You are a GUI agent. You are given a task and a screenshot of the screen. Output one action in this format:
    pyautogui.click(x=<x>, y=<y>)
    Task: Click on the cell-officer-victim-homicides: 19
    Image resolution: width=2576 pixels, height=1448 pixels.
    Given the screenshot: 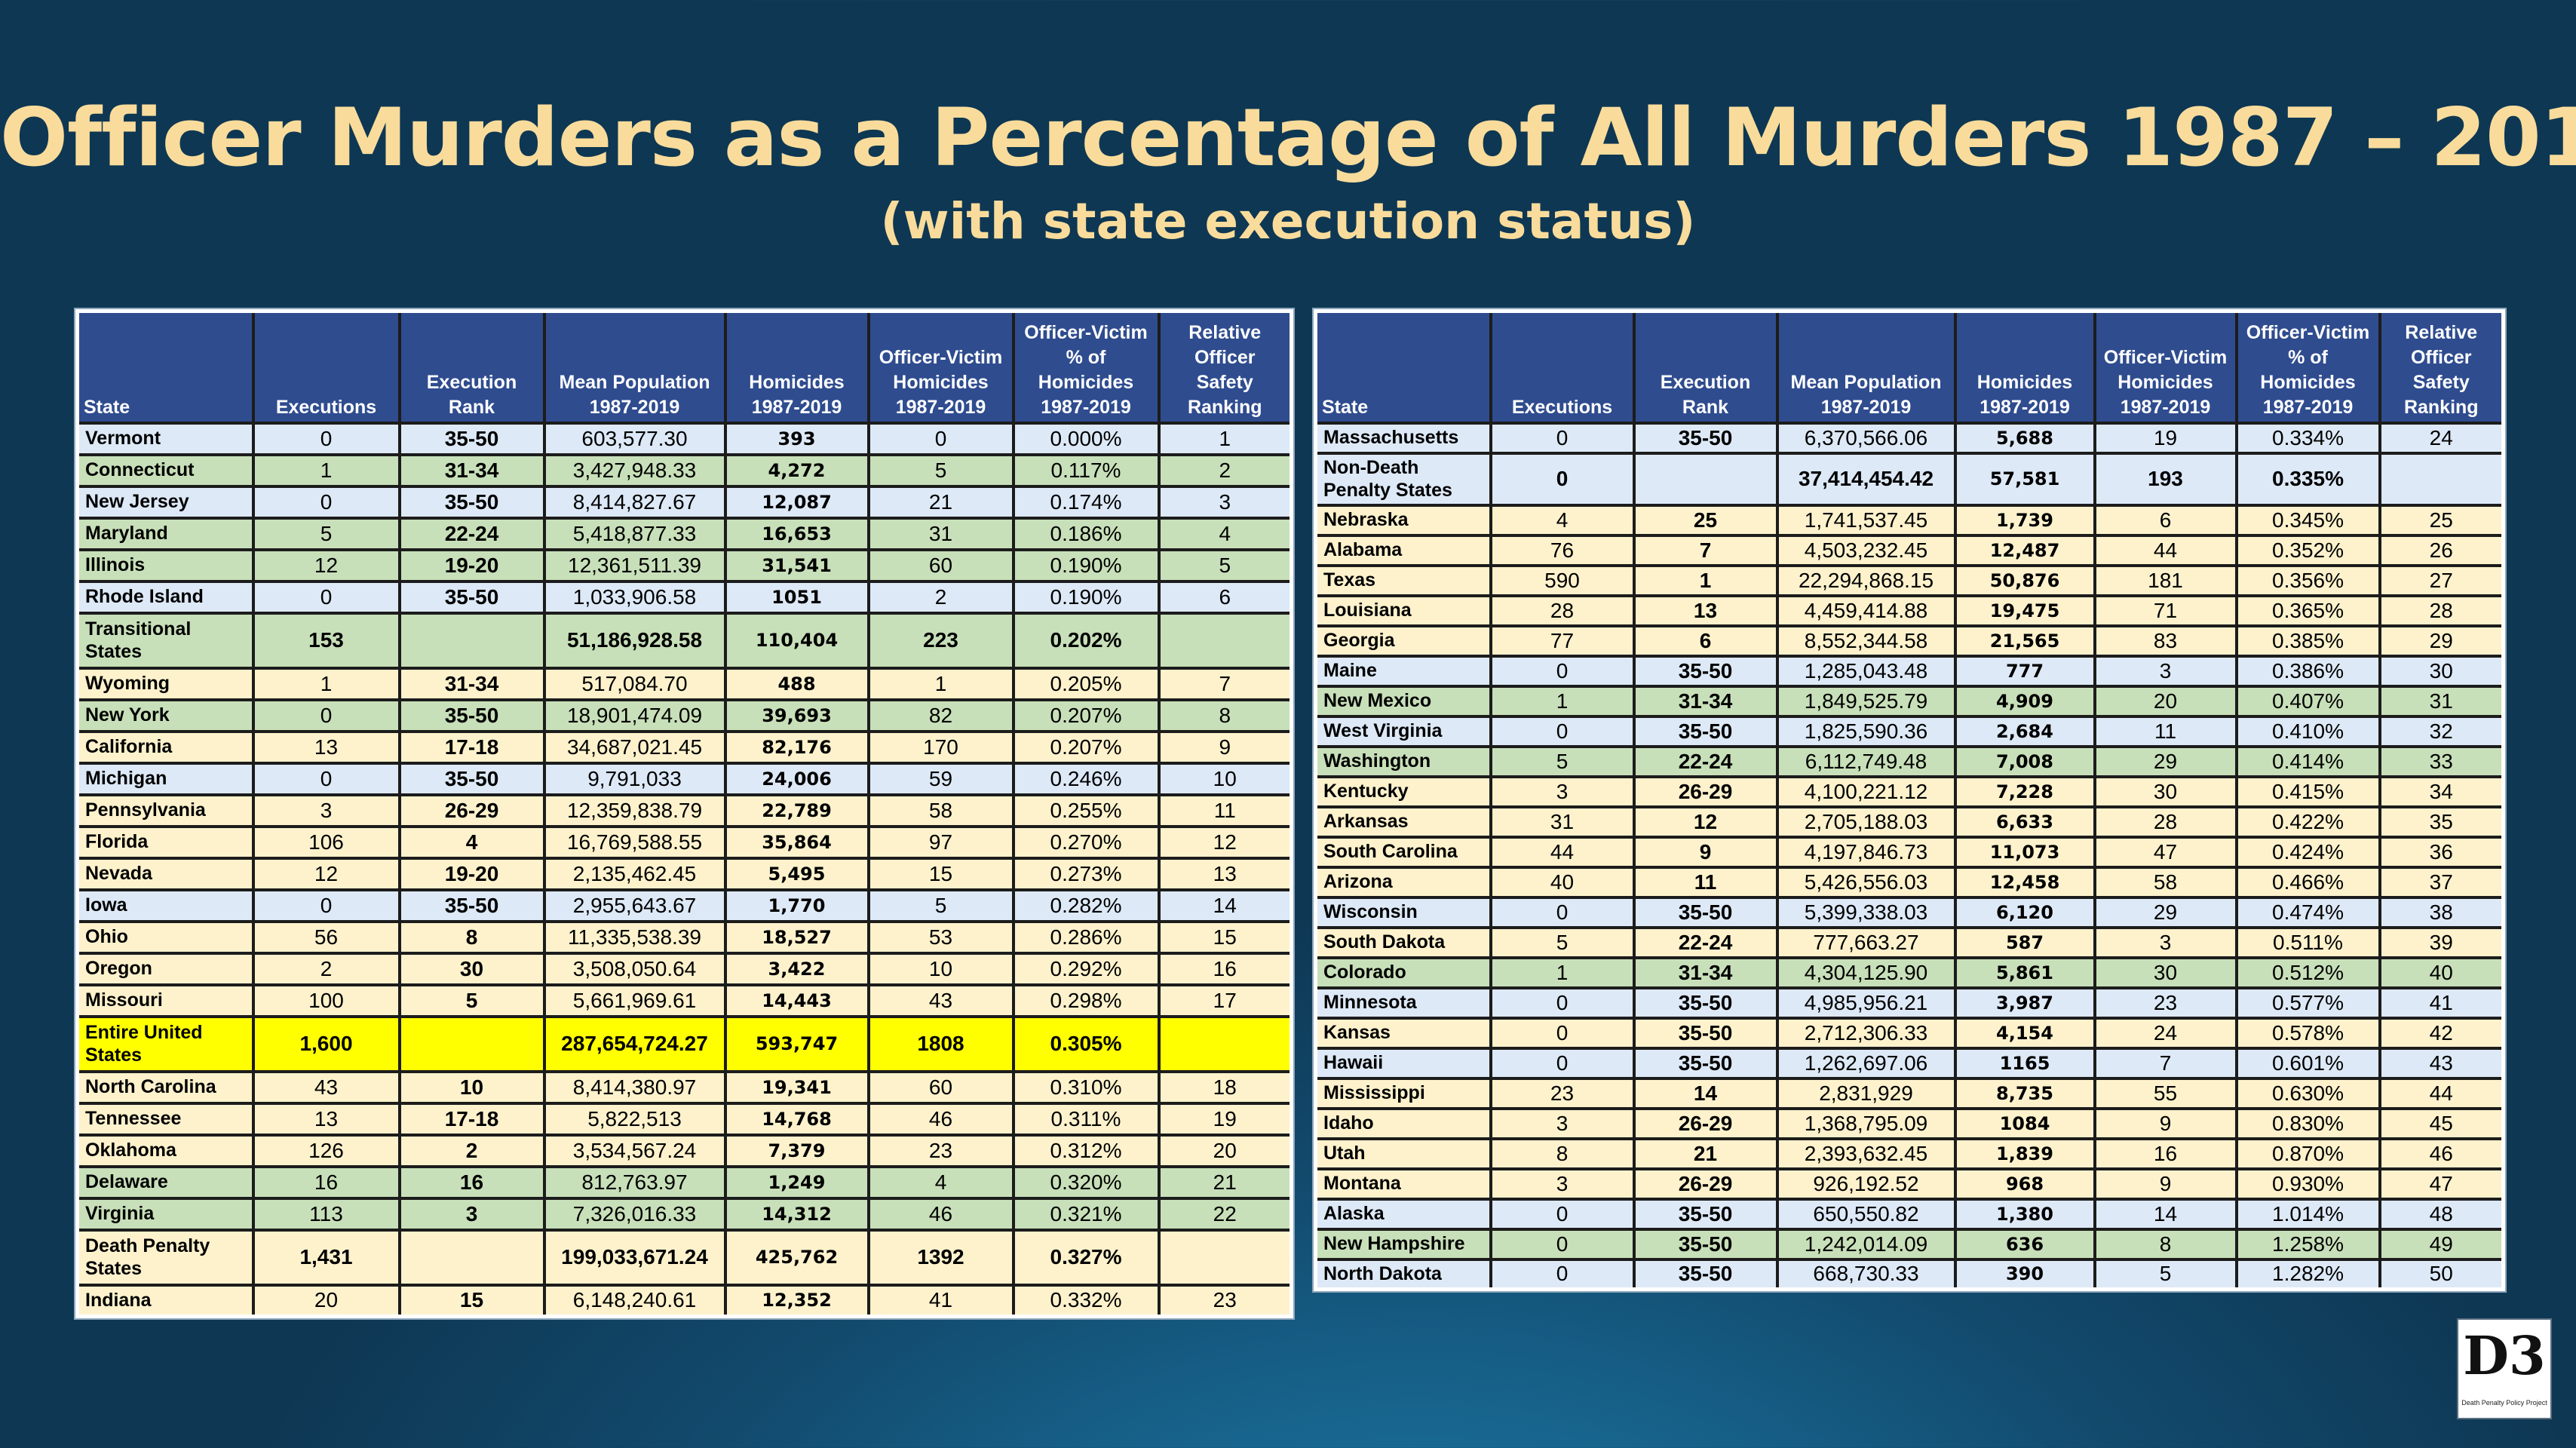 What is the action you would take?
    pyautogui.click(x=2165, y=438)
    